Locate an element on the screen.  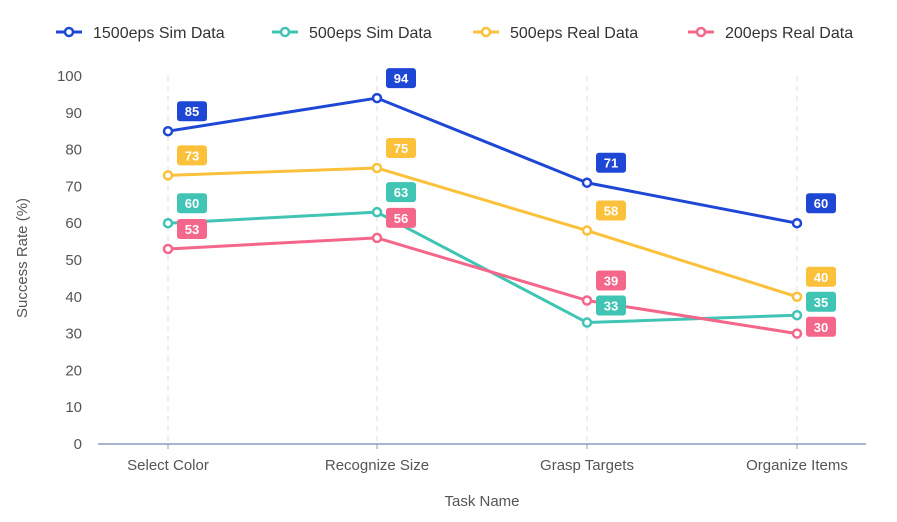
legend-label: 1500eps Sim Data is located at coordinates (159, 33).